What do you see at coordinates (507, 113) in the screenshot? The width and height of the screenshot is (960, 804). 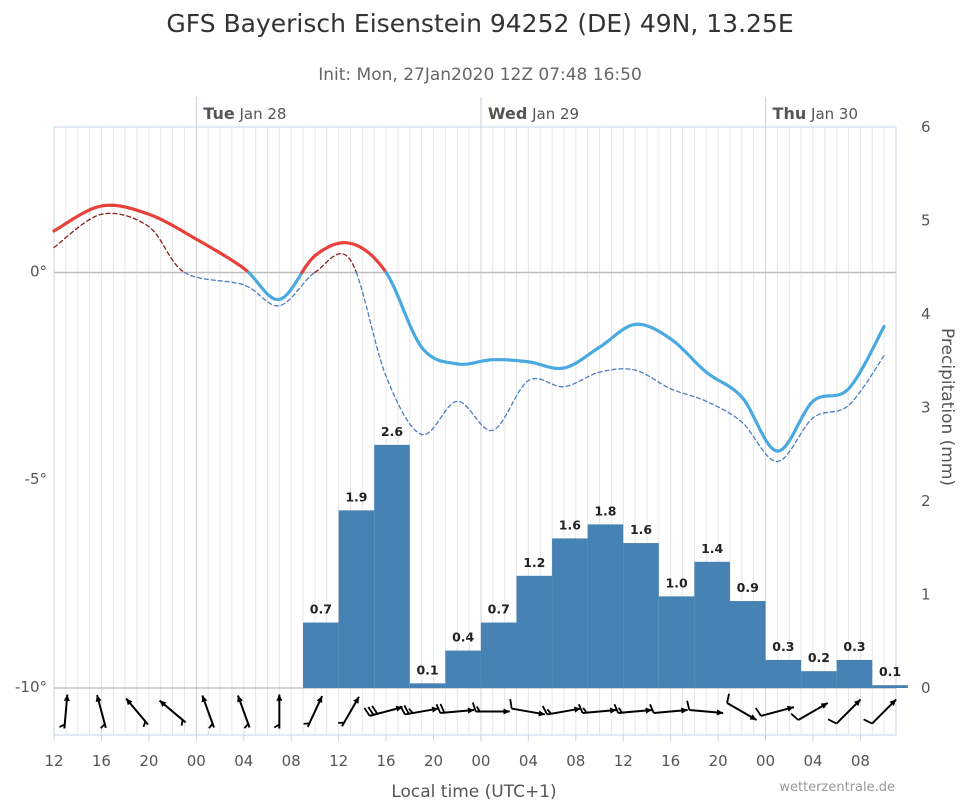 I see `day-name: Wed` at bounding box center [507, 113].